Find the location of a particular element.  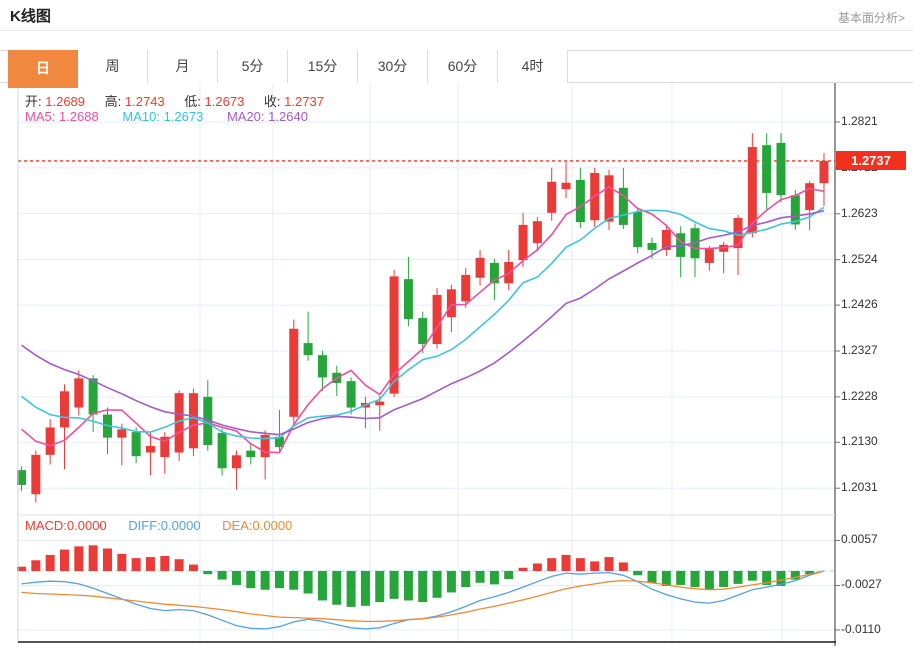

close-label: 收: is located at coordinates (272, 101).